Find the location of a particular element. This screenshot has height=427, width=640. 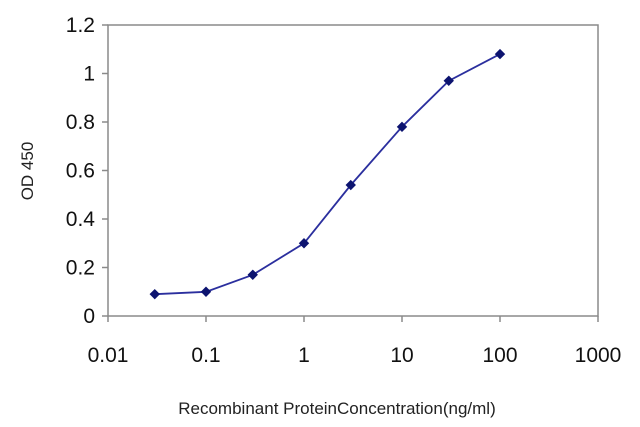

x-tick-label-1: 0.1 is located at coordinates (205, 355).